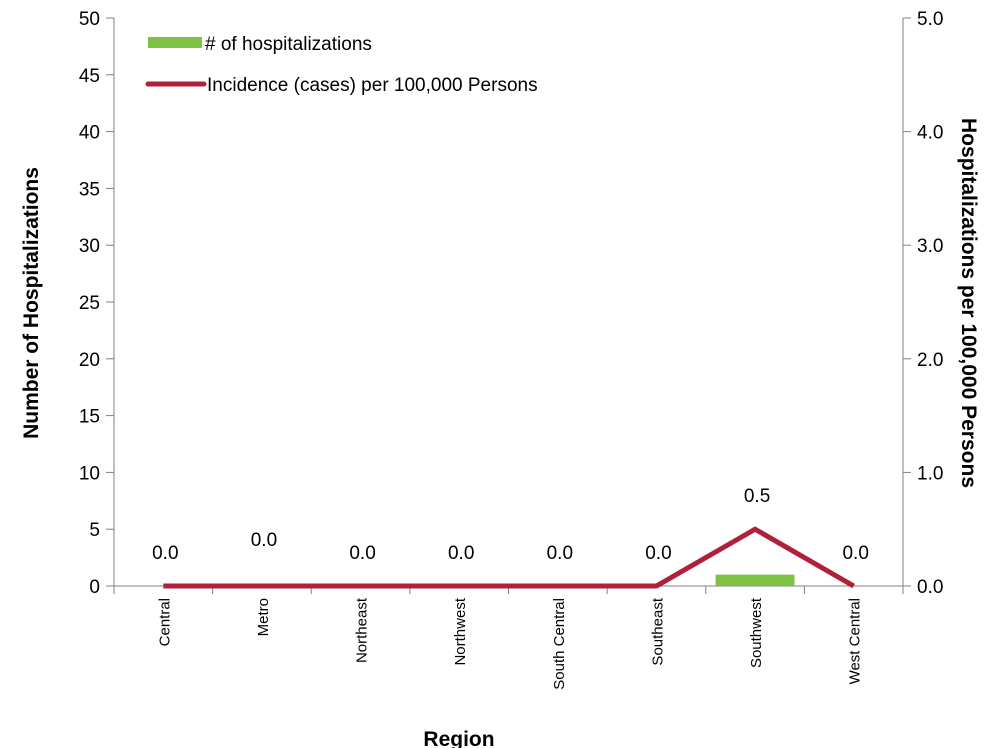 Image resolution: width=986 pixels, height=748 pixels. What do you see at coordinates (559, 644) in the screenshot?
I see `category-label: South Central` at bounding box center [559, 644].